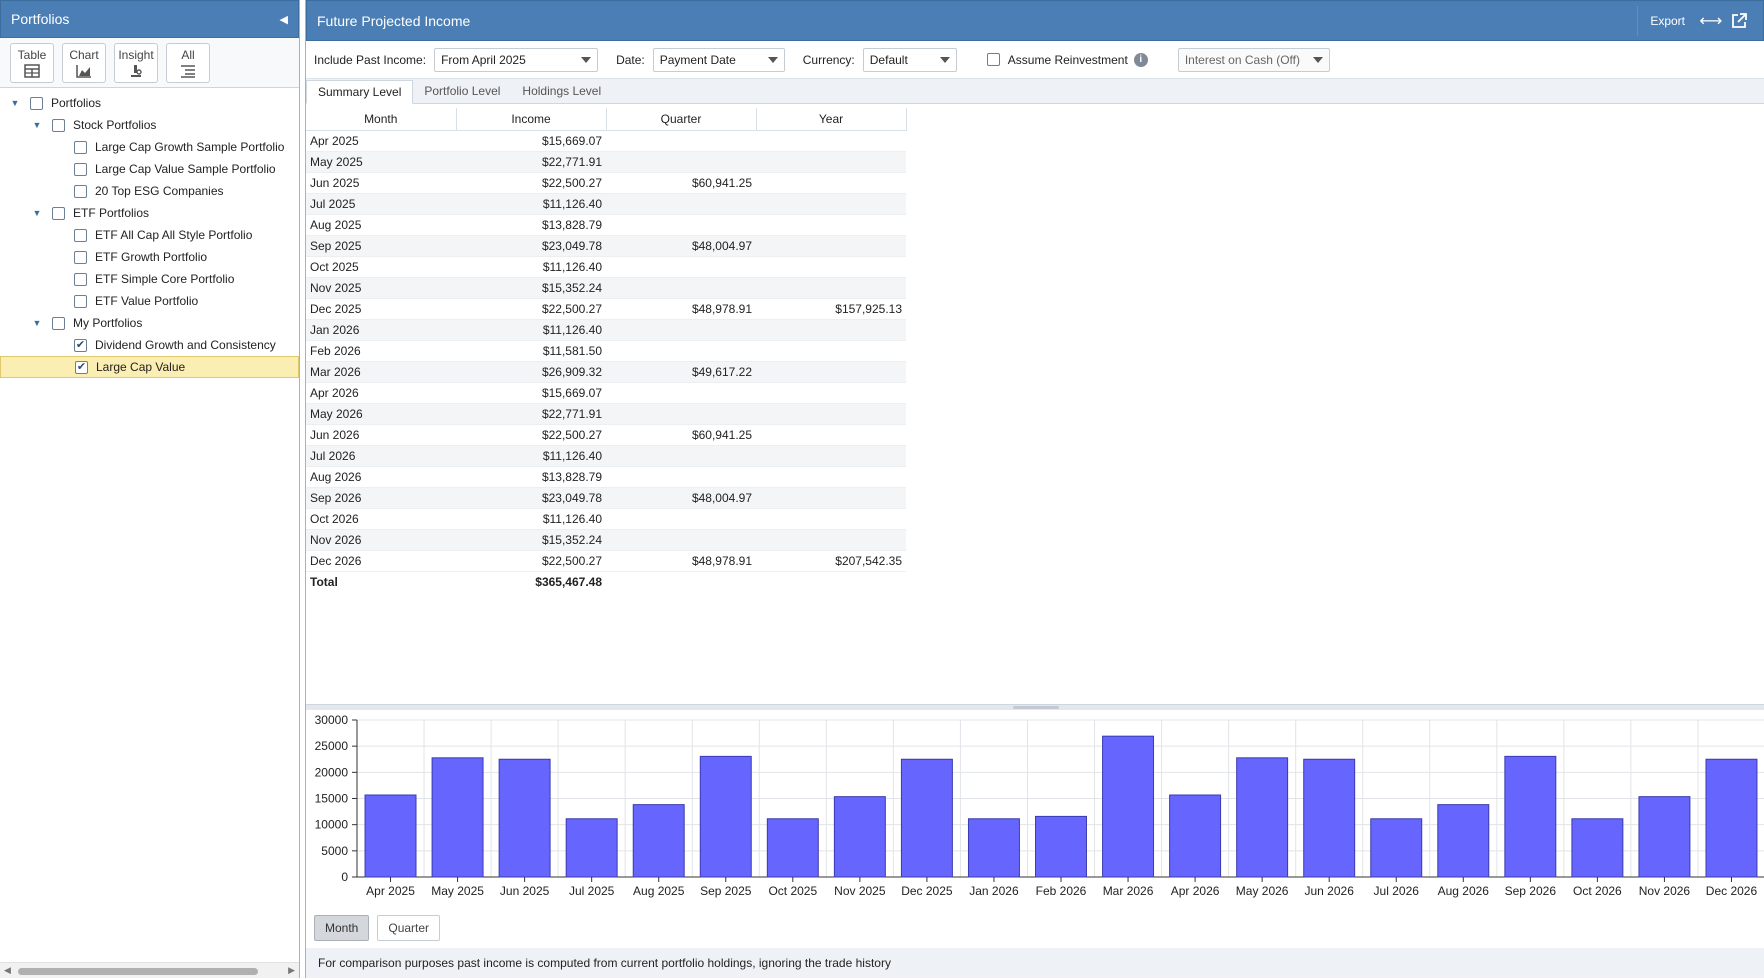  Describe the element at coordinates (136, 62) in the screenshot. I see `view-insight-button: Insight` at that location.